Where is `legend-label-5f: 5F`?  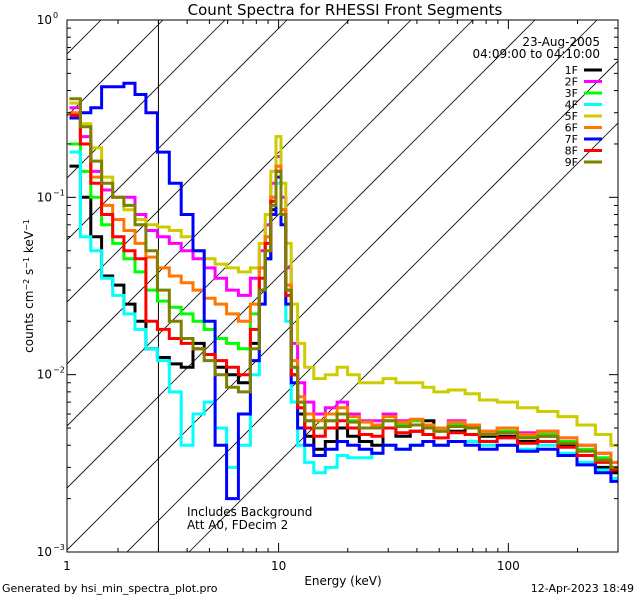 legend-label-5f: 5F is located at coordinates (571, 116).